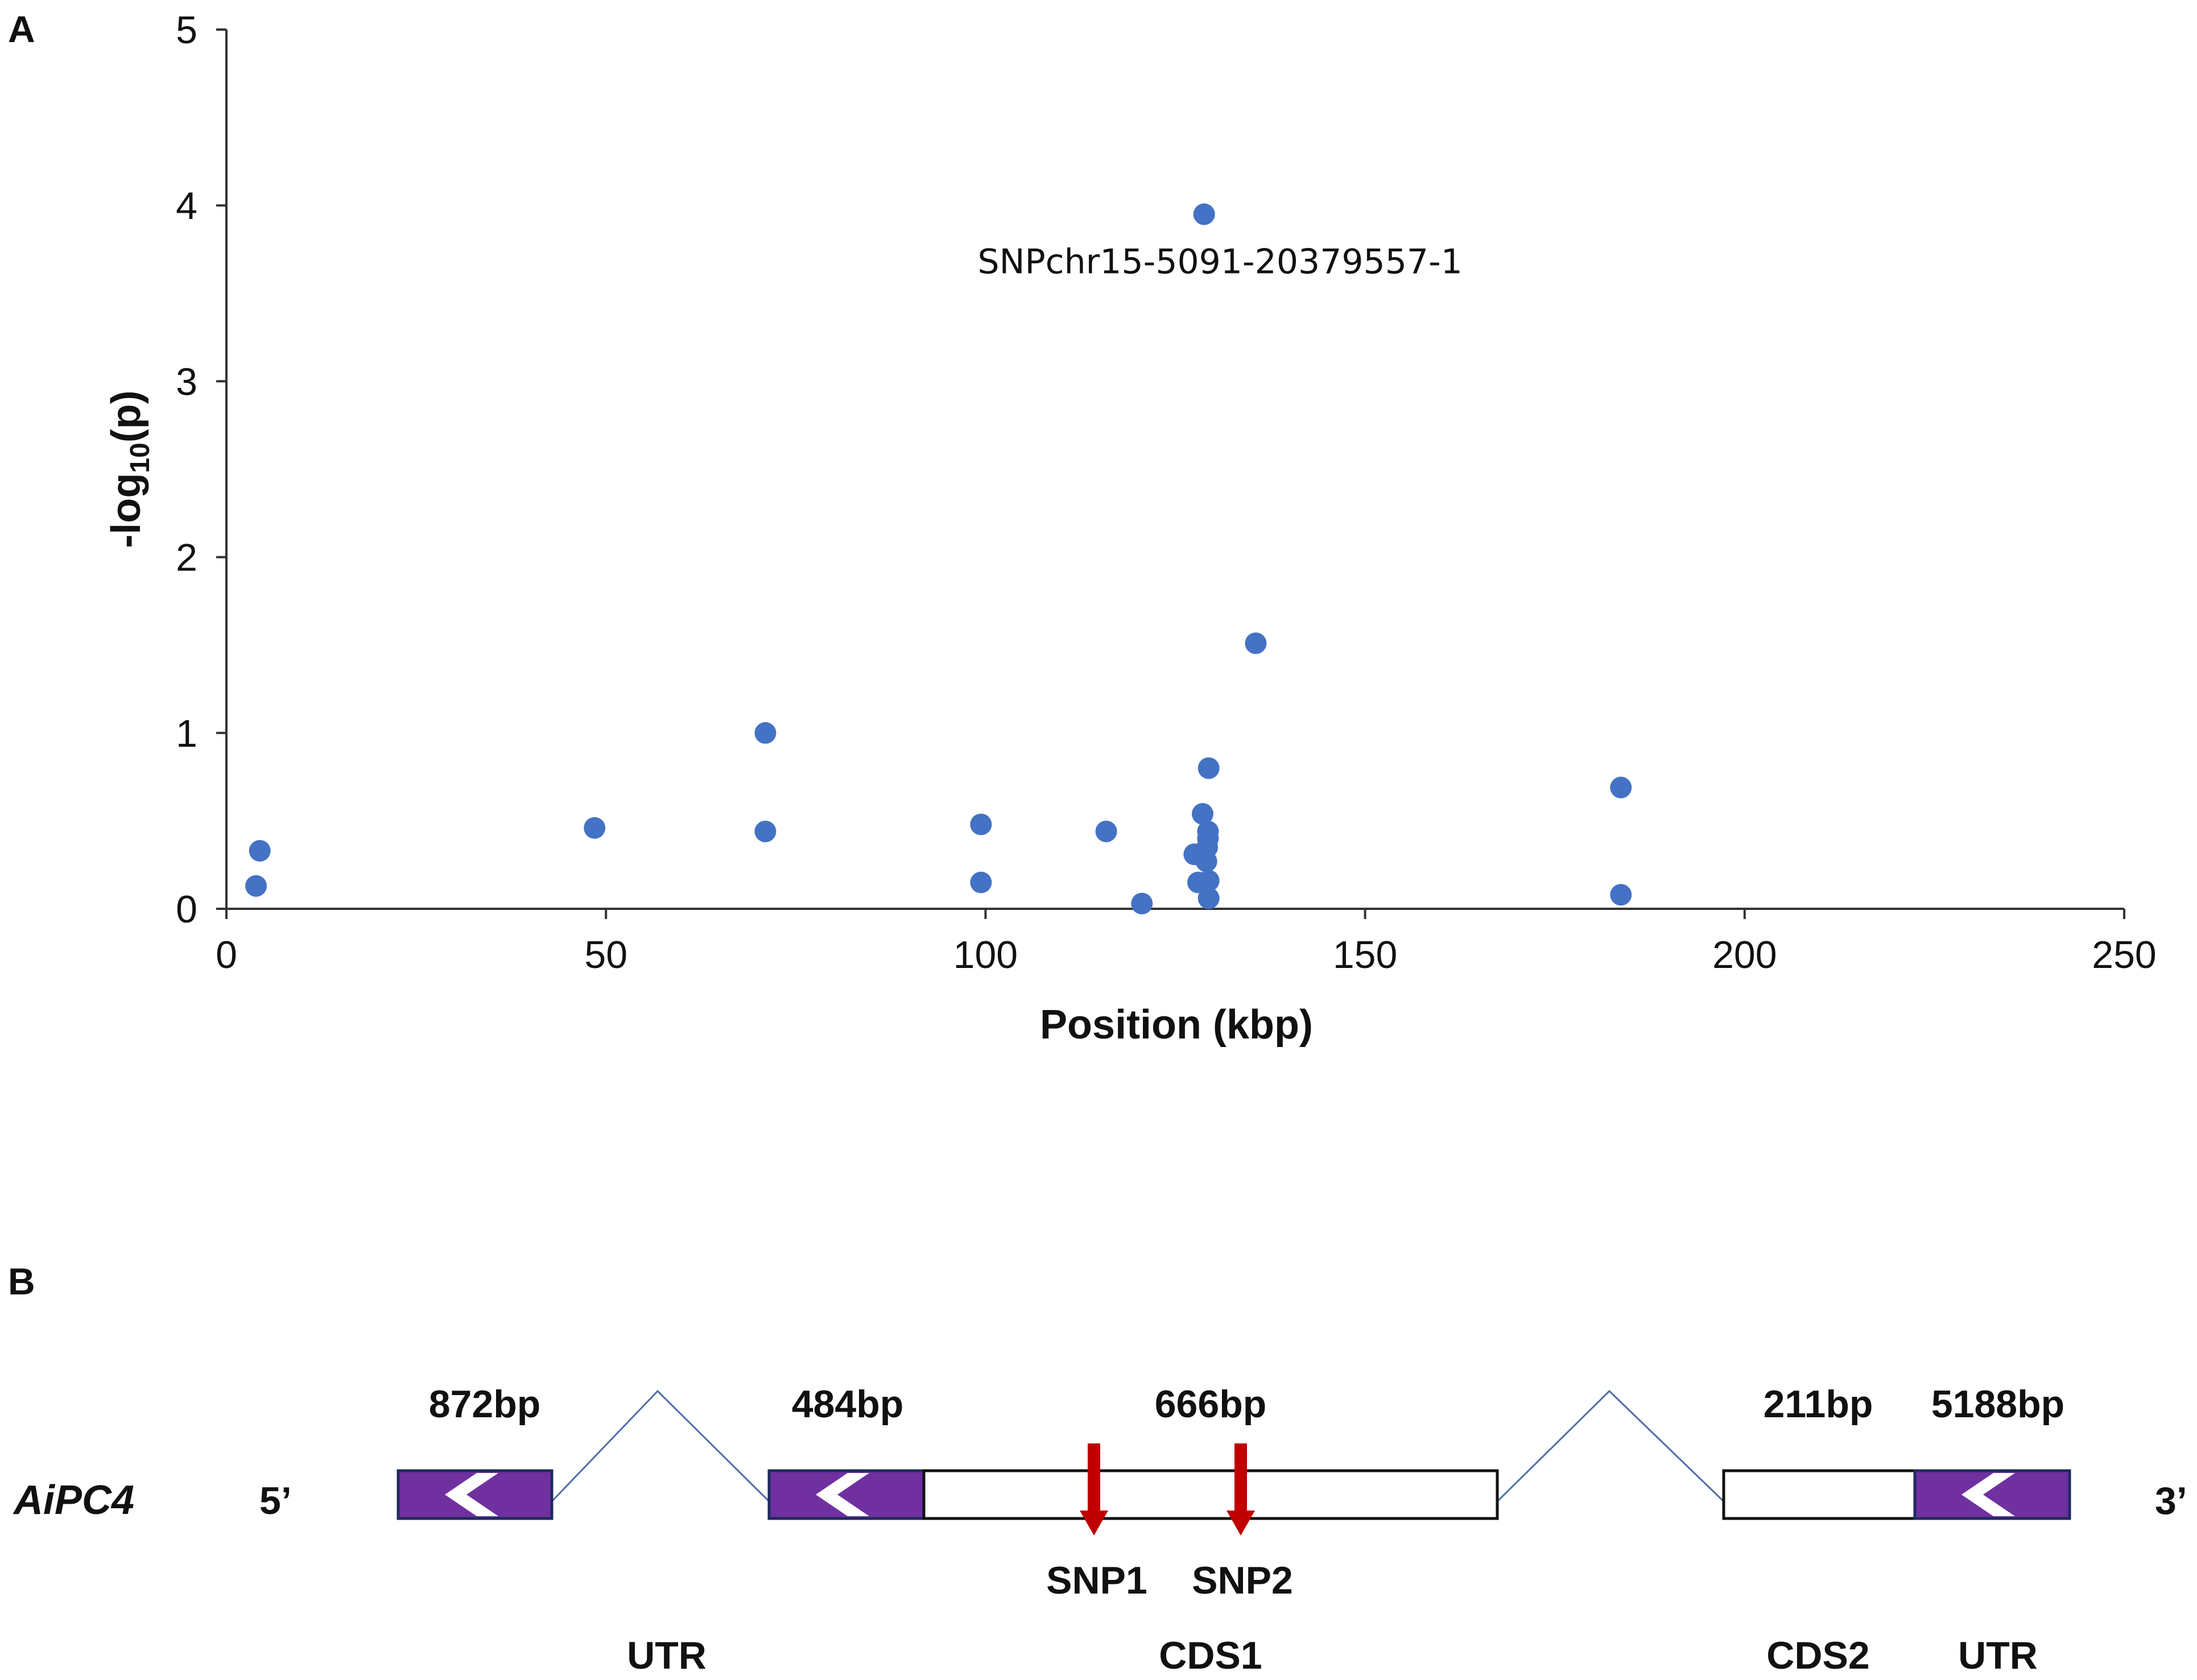  Describe the element at coordinates (186, 558) in the screenshot. I see `y-tick-label: 2` at that location.